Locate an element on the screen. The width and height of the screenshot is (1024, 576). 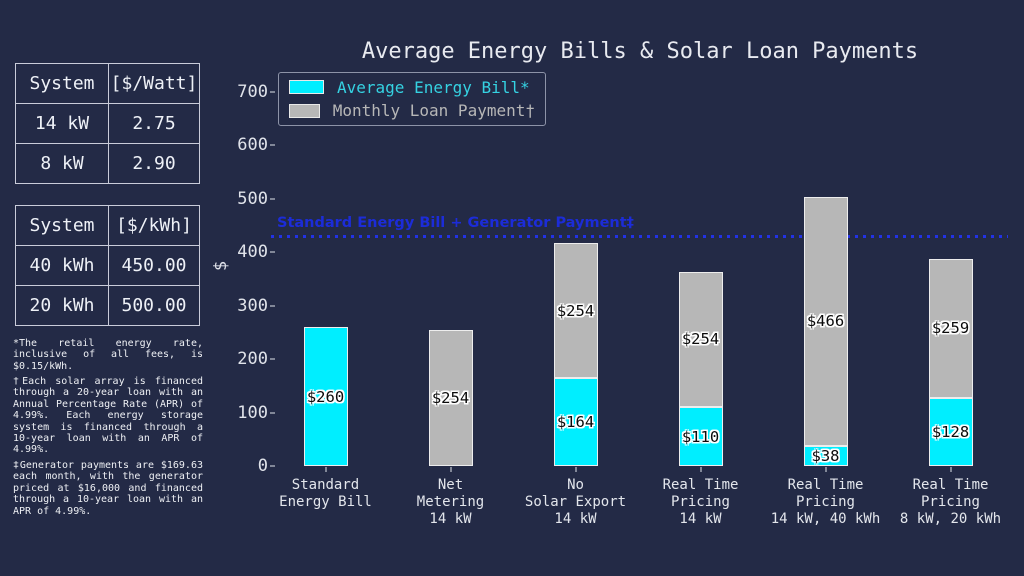
legend-entry: Monthly Loan Payment† is located at coordinates (412, 110).